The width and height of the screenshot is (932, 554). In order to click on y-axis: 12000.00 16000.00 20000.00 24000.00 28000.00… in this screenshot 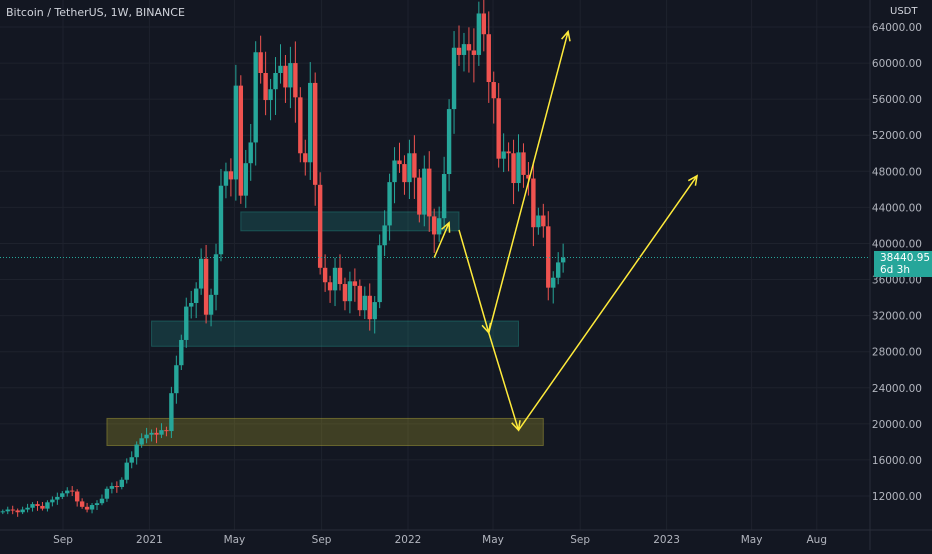, I will do `click(895, 275)`.